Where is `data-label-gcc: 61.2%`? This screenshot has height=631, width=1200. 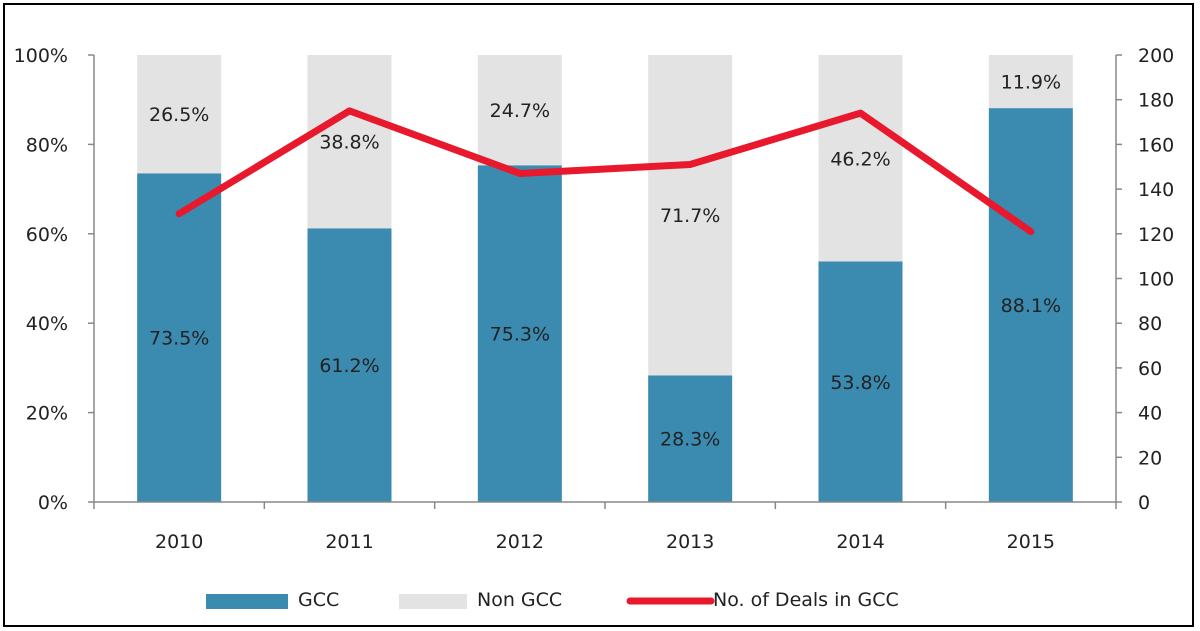
data-label-gcc: 61.2% is located at coordinates (349, 366).